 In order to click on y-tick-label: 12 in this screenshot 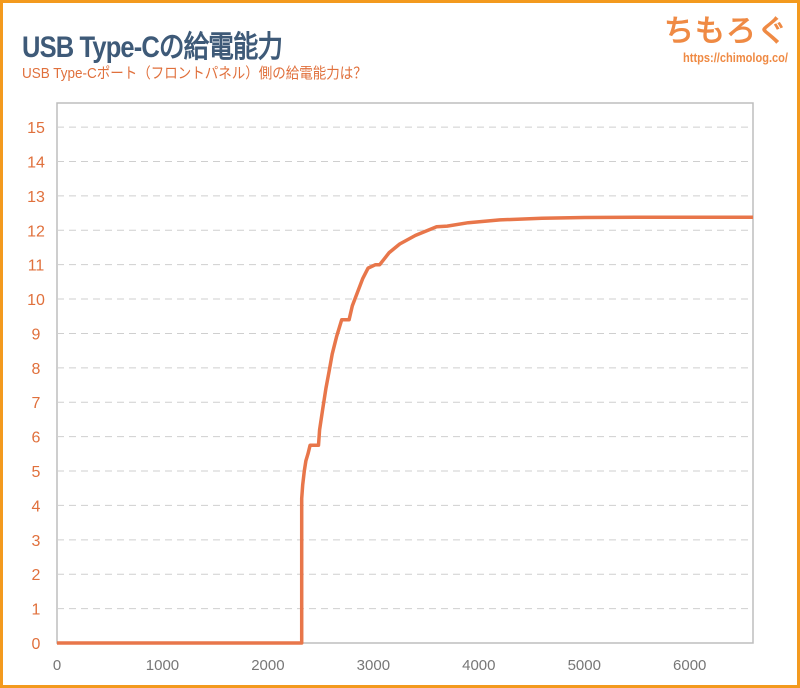, I will do `click(36, 231)`.